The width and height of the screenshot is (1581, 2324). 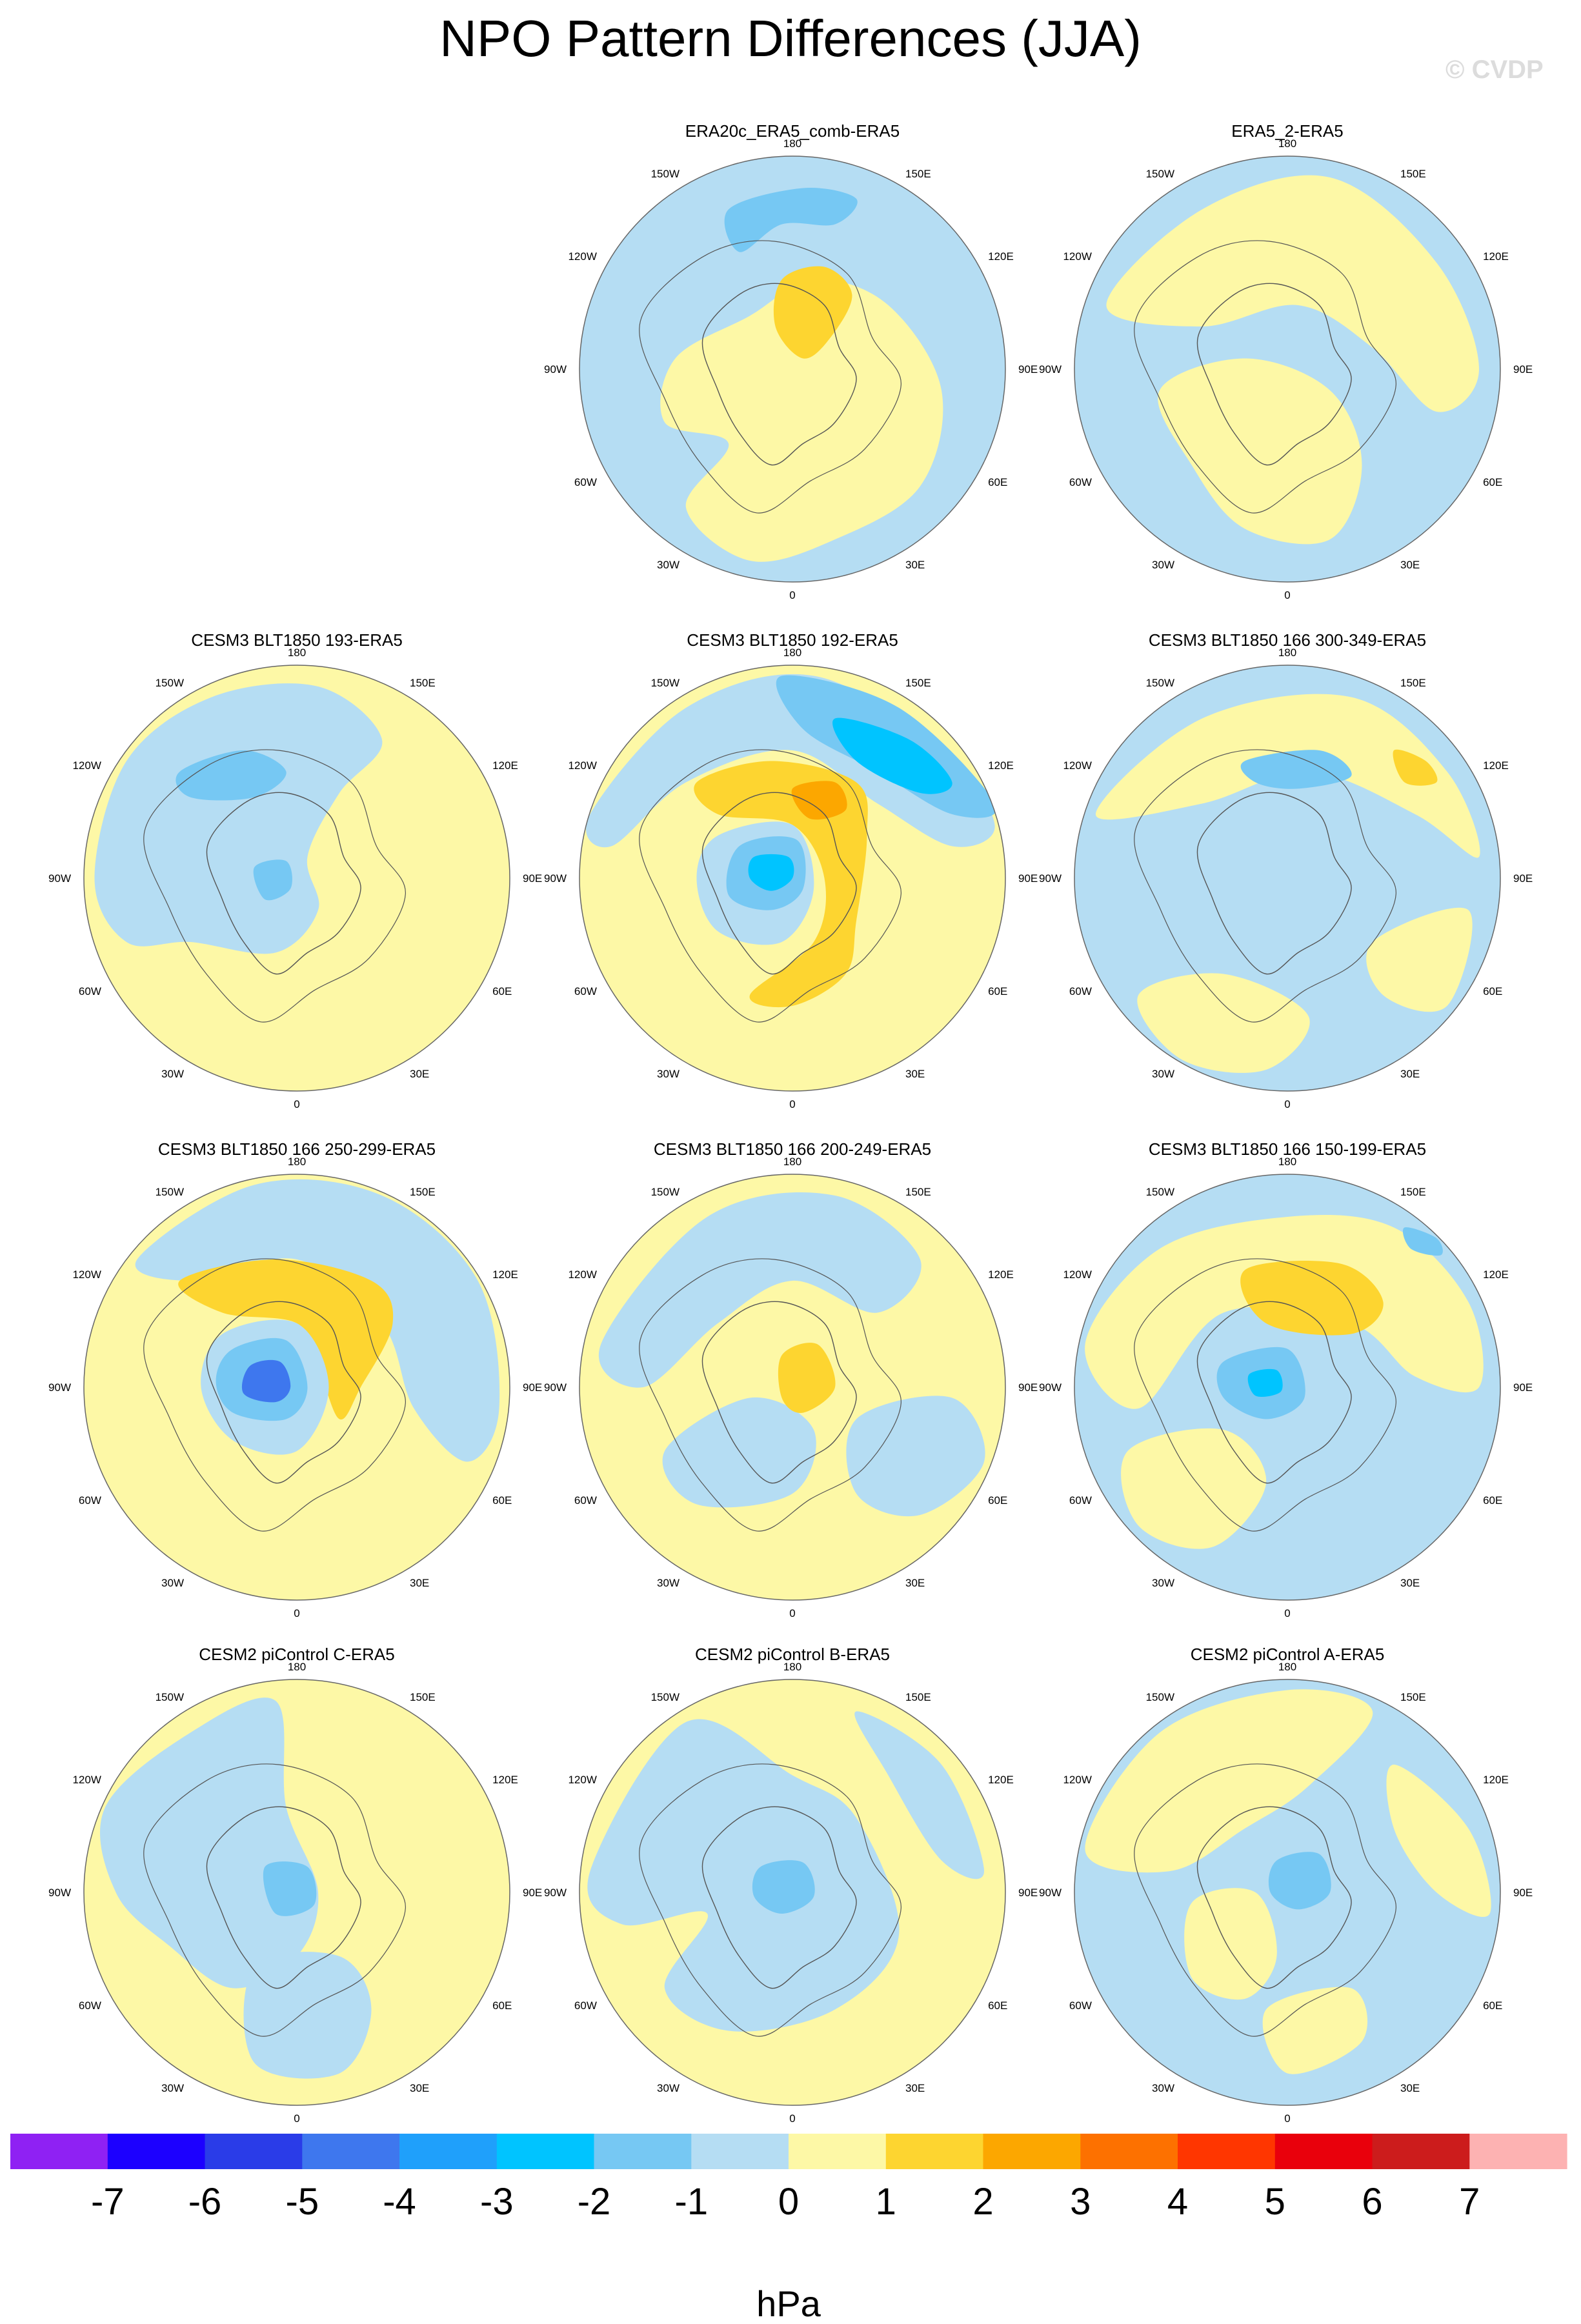 I want to click on longitude-label: 90W, so click(x=555, y=1893).